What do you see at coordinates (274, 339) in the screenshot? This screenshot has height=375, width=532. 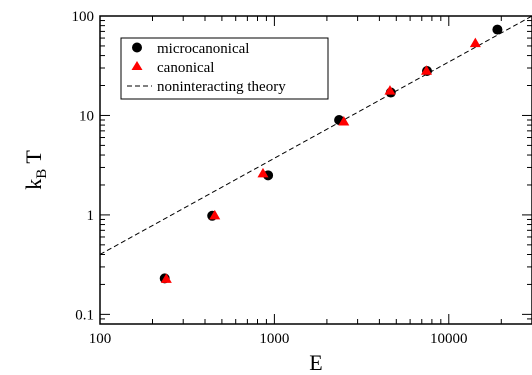 I see `x-tick-label: 1000` at bounding box center [274, 339].